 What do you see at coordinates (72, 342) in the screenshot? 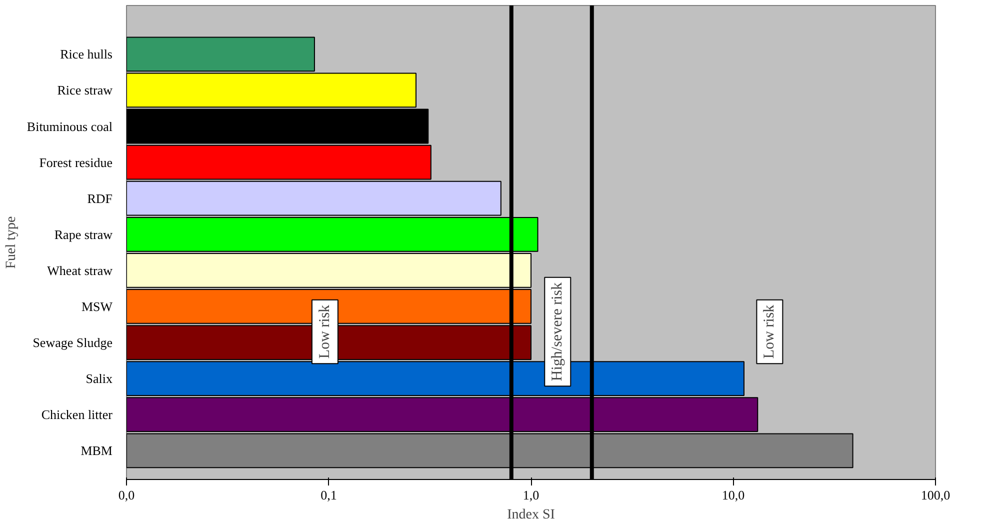
I see `y-tick-label: Sewage Sludge` at bounding box center [72, 342].